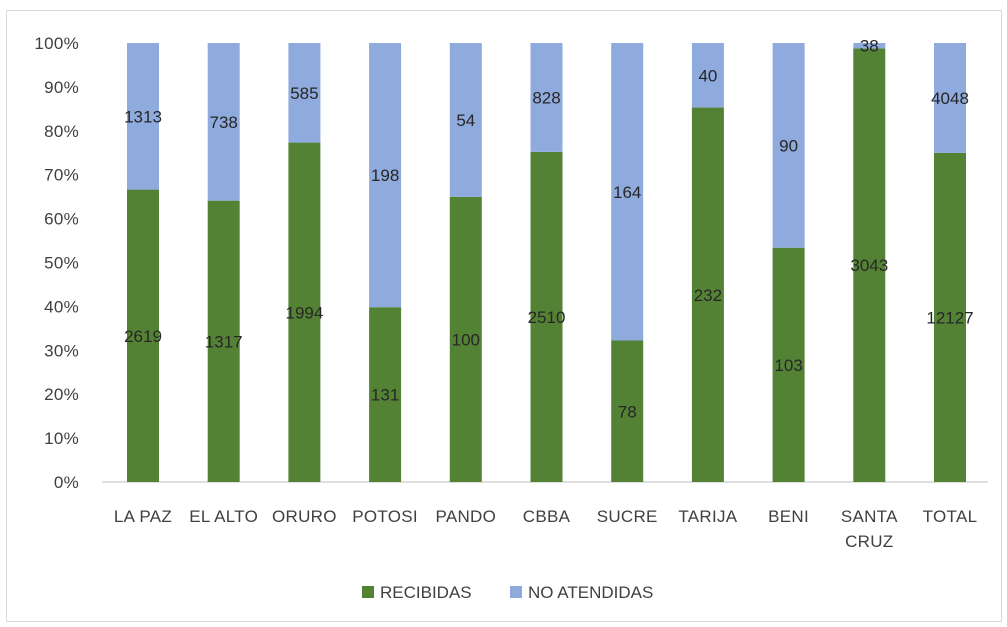 This screenshot has width=1007, height=627. What do you see at coordinates (61, 263) in the screenshot?
I see `y-tick-label: 50%` at bounding box center [61, 263].